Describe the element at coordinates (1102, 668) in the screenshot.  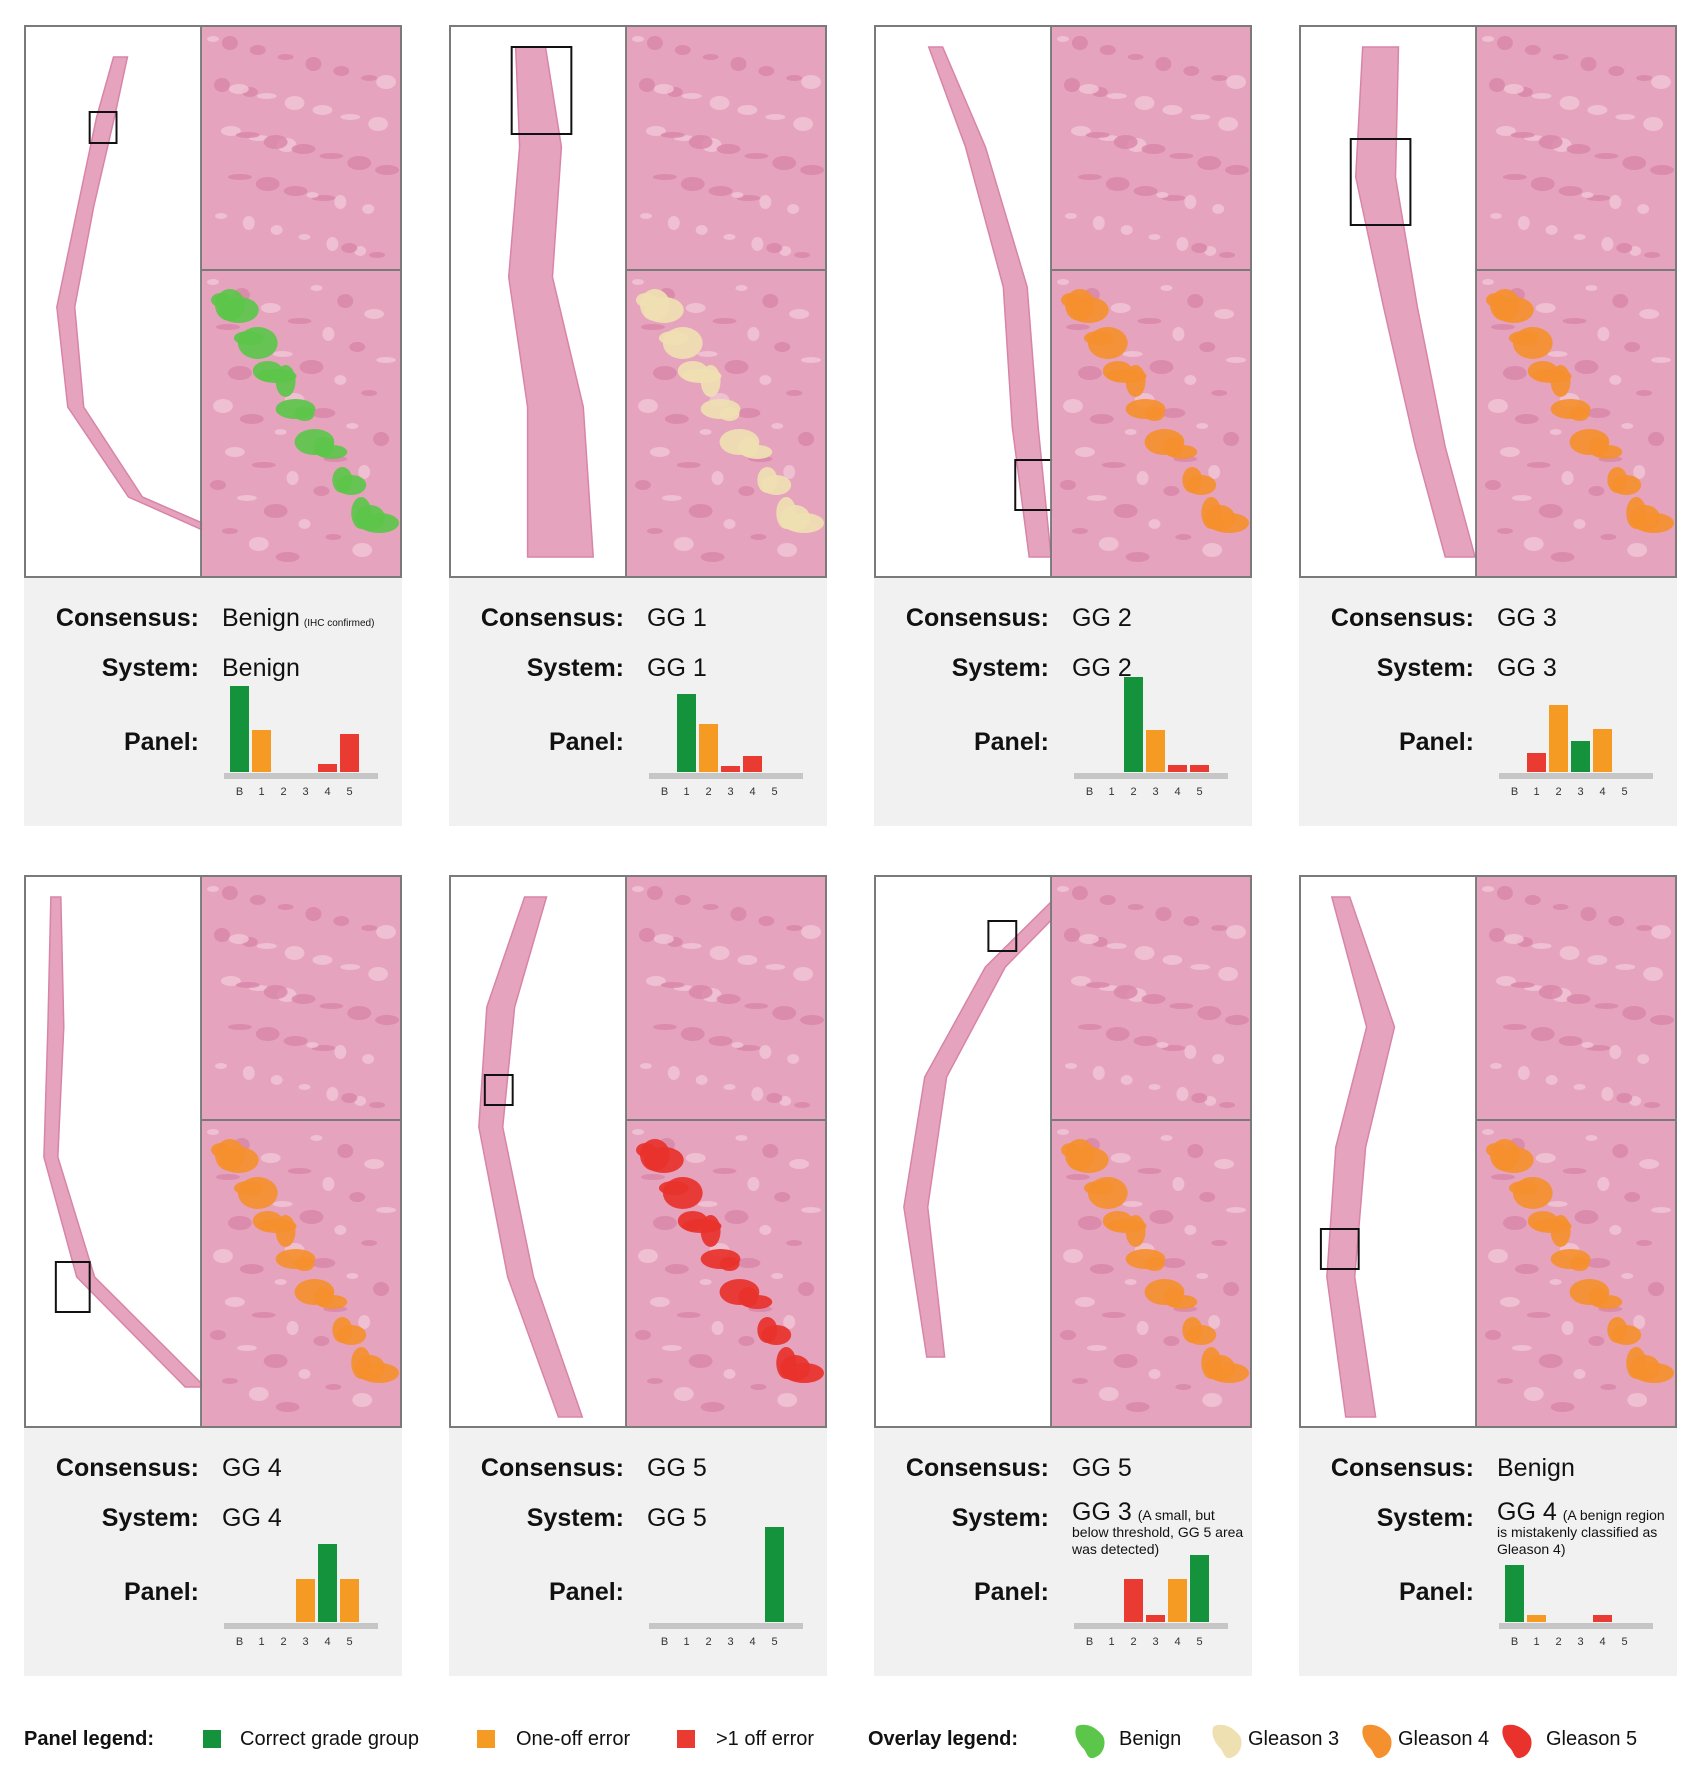
I see `system-value: GG 2` at that location.